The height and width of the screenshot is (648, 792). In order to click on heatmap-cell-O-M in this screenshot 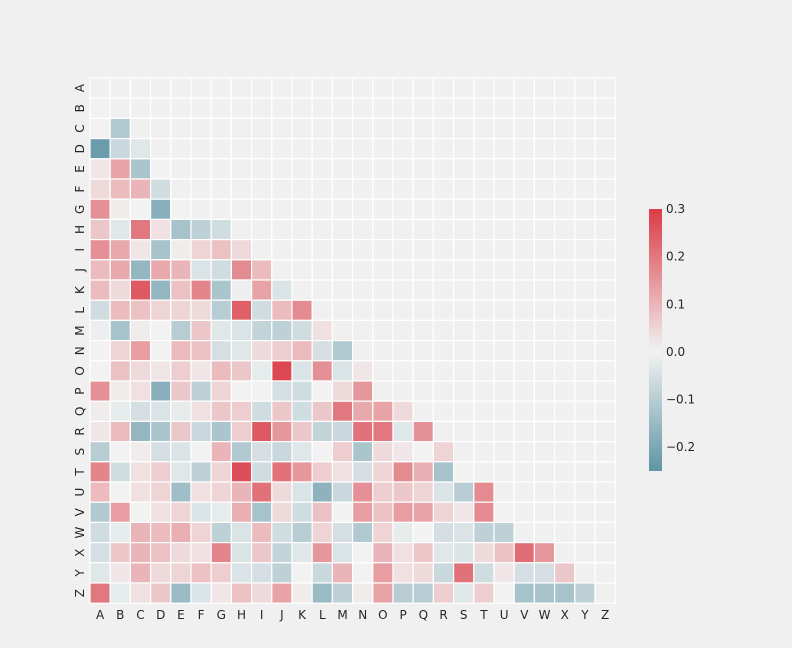, I will do `click(342, 371)`.